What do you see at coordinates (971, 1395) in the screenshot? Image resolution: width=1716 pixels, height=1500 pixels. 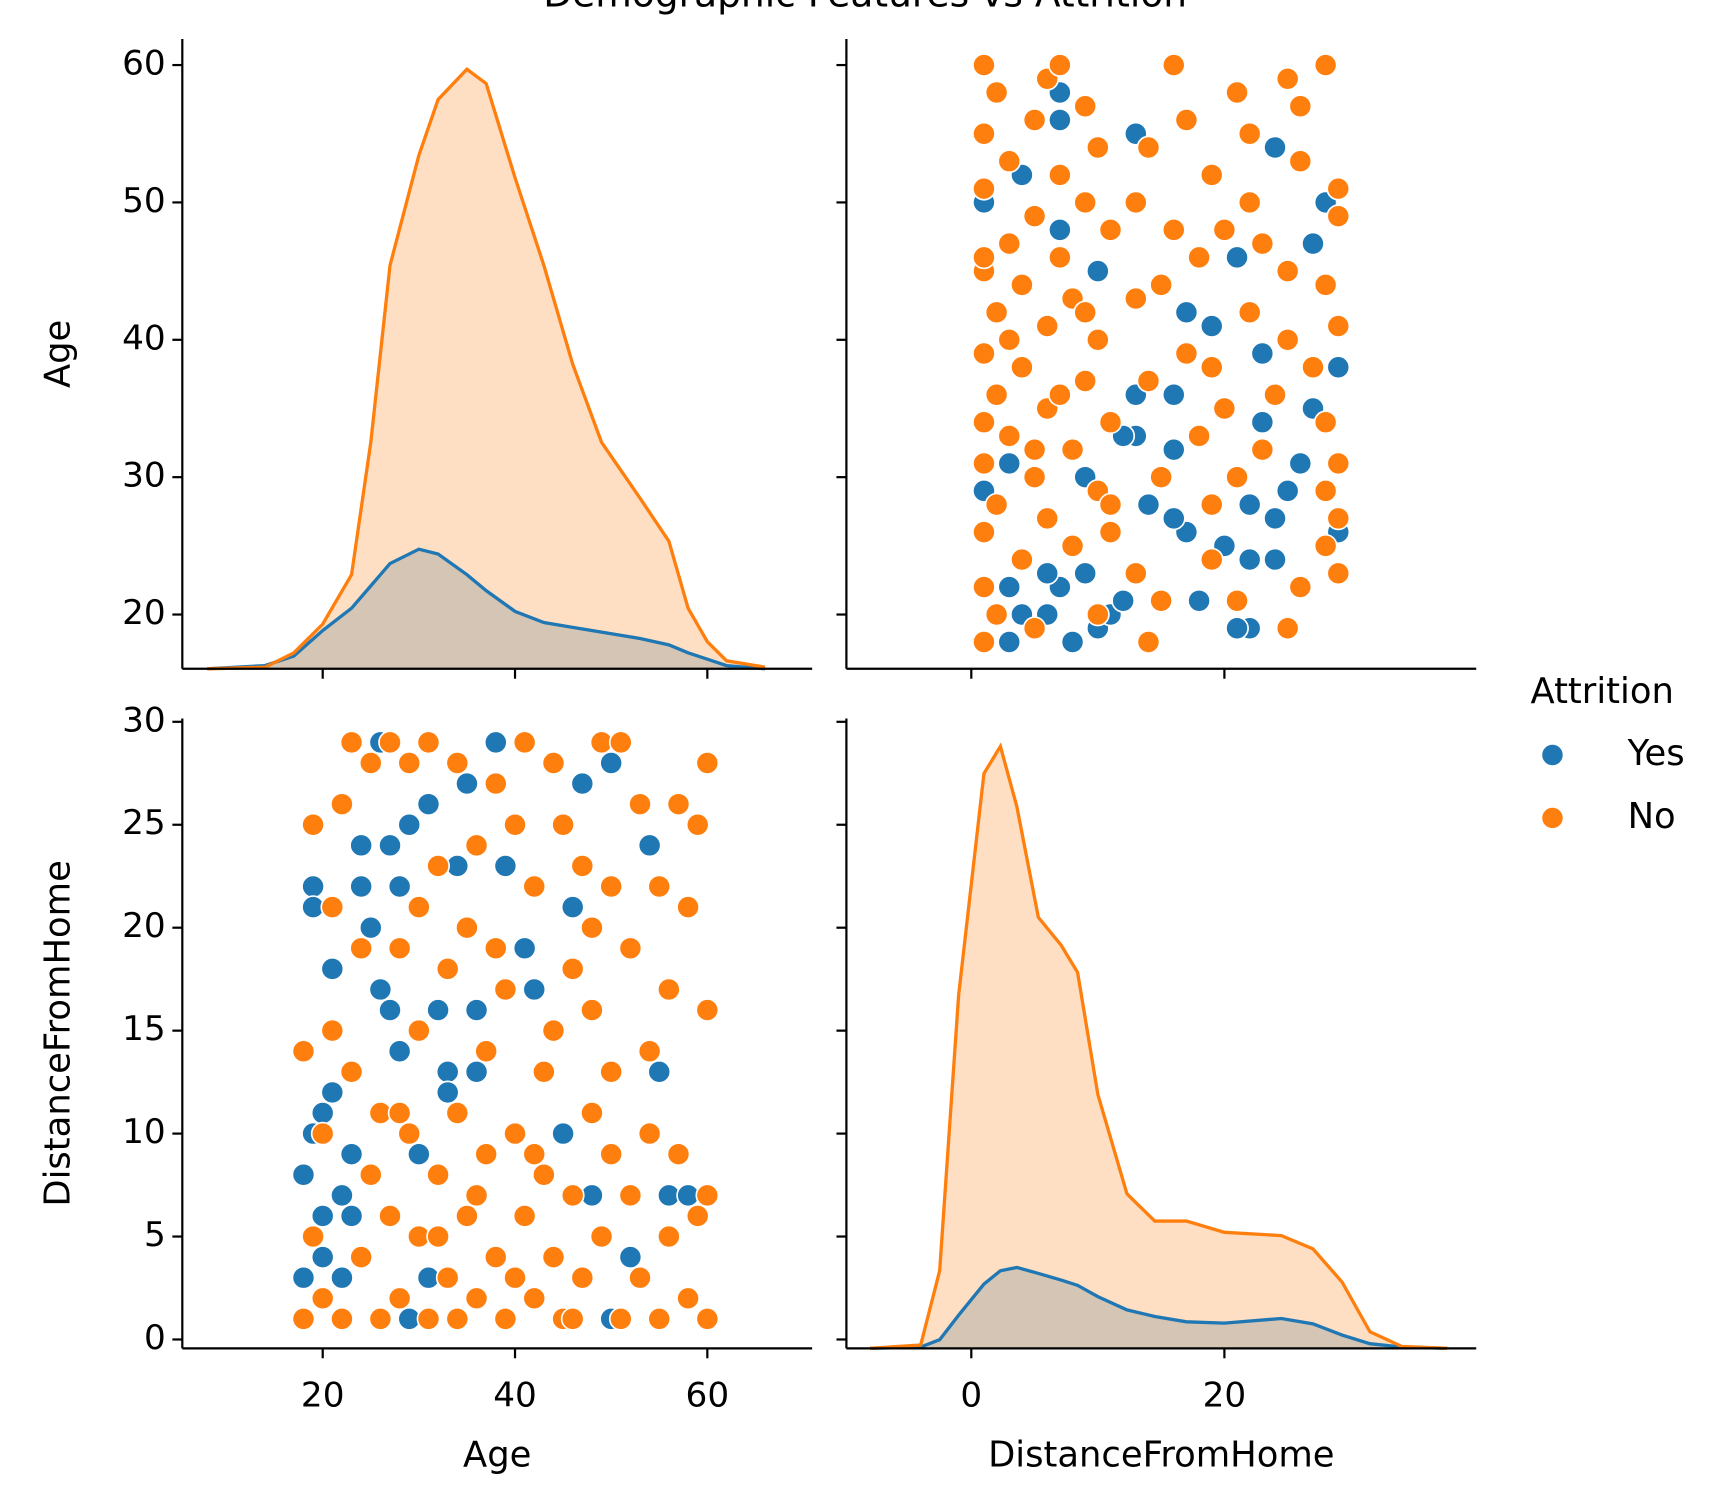 I see `x-tick-label: 0` at bounding box center [971, 1395].